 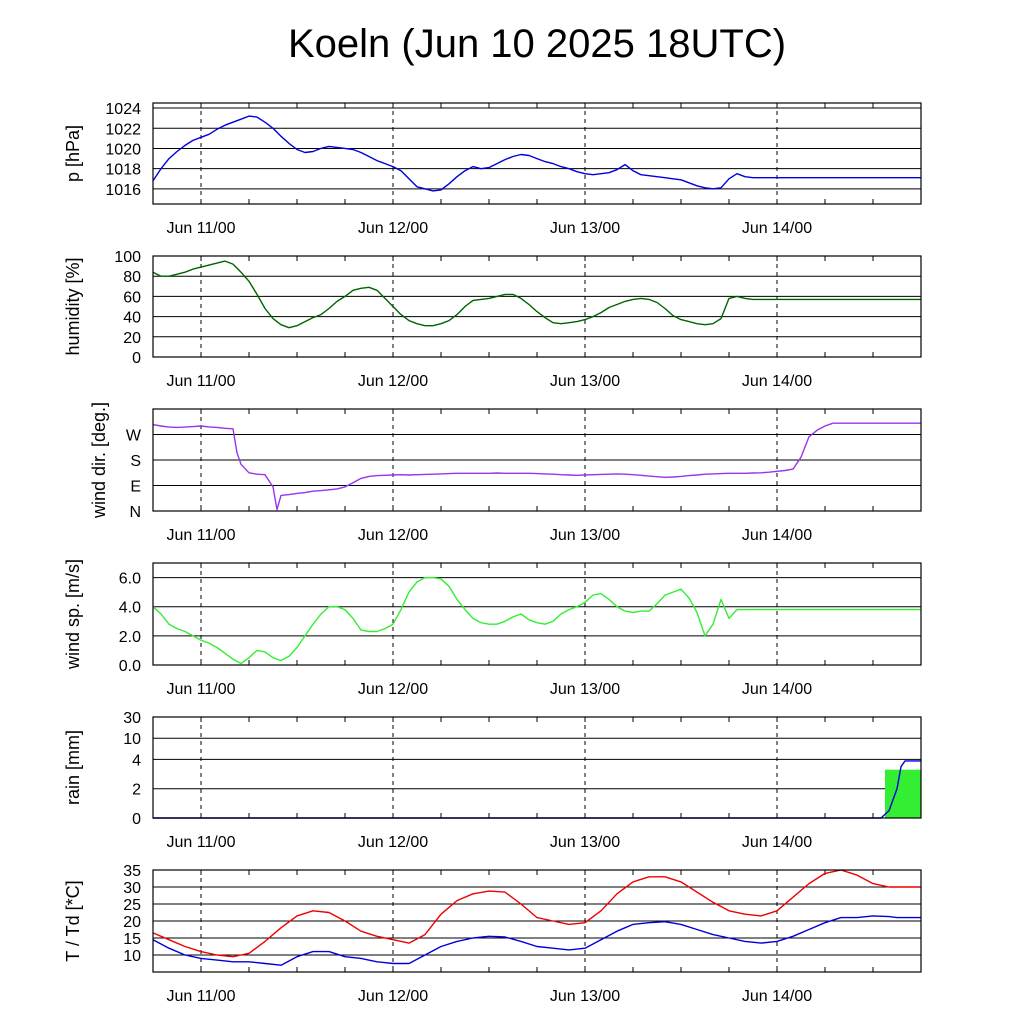 What do you see at coordinates (136, 760) in the screenshot?
I see `y-tick-label: 4` at bounding box center [136, 760].